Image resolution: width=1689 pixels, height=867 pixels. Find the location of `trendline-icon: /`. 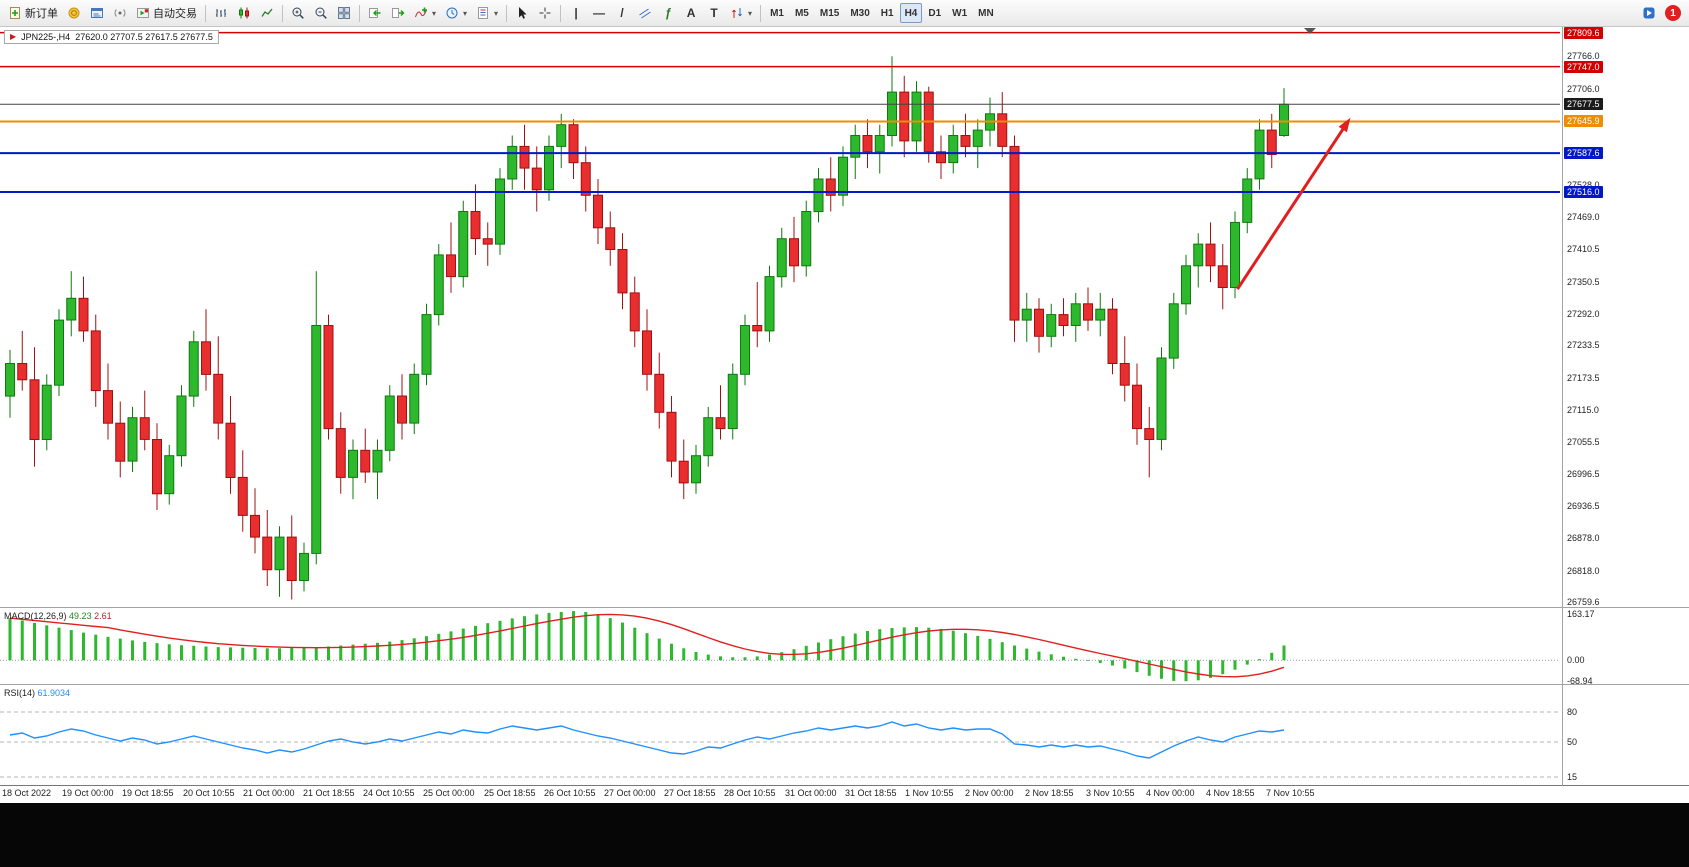

trendline-icon: / is located at coordinates (622, 13).